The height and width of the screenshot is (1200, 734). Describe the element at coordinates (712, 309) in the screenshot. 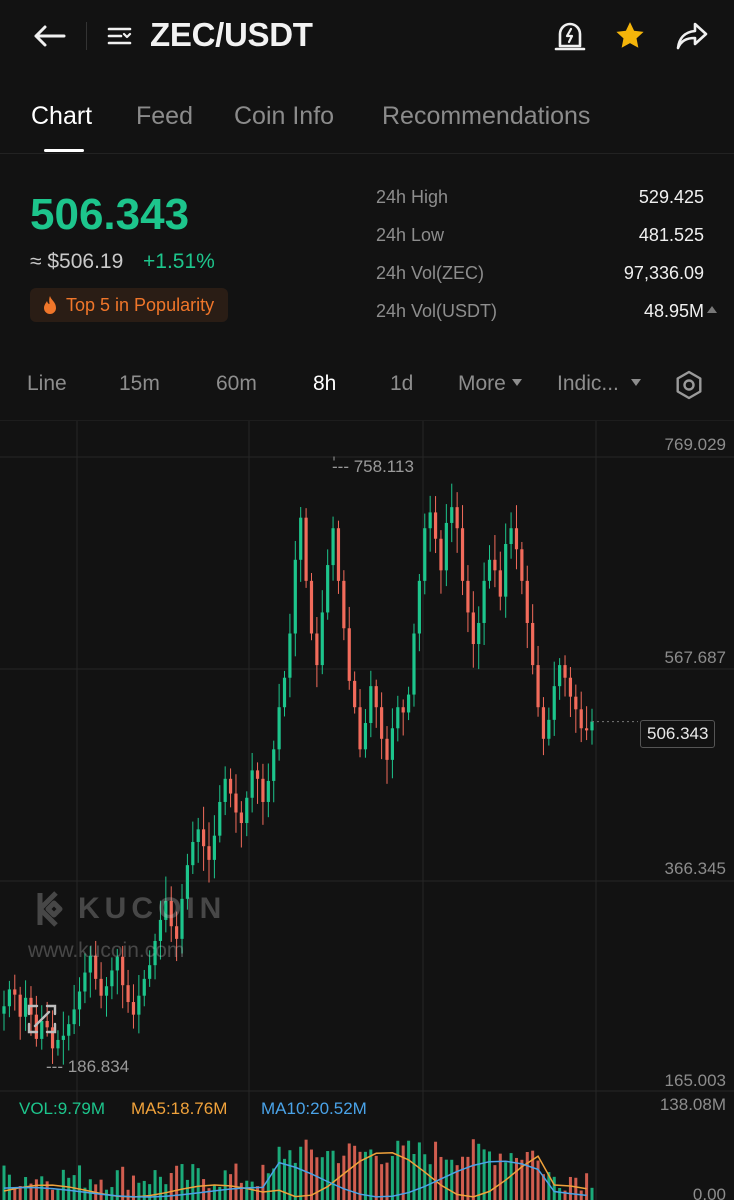

I see `vol-unit-toggle-icon` at that location.